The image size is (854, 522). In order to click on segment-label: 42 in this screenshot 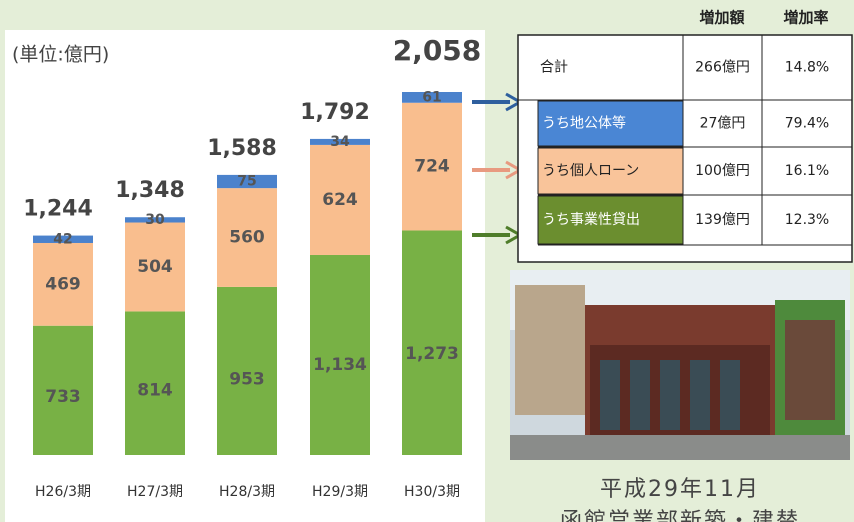, I will do `click(62, 239)`.